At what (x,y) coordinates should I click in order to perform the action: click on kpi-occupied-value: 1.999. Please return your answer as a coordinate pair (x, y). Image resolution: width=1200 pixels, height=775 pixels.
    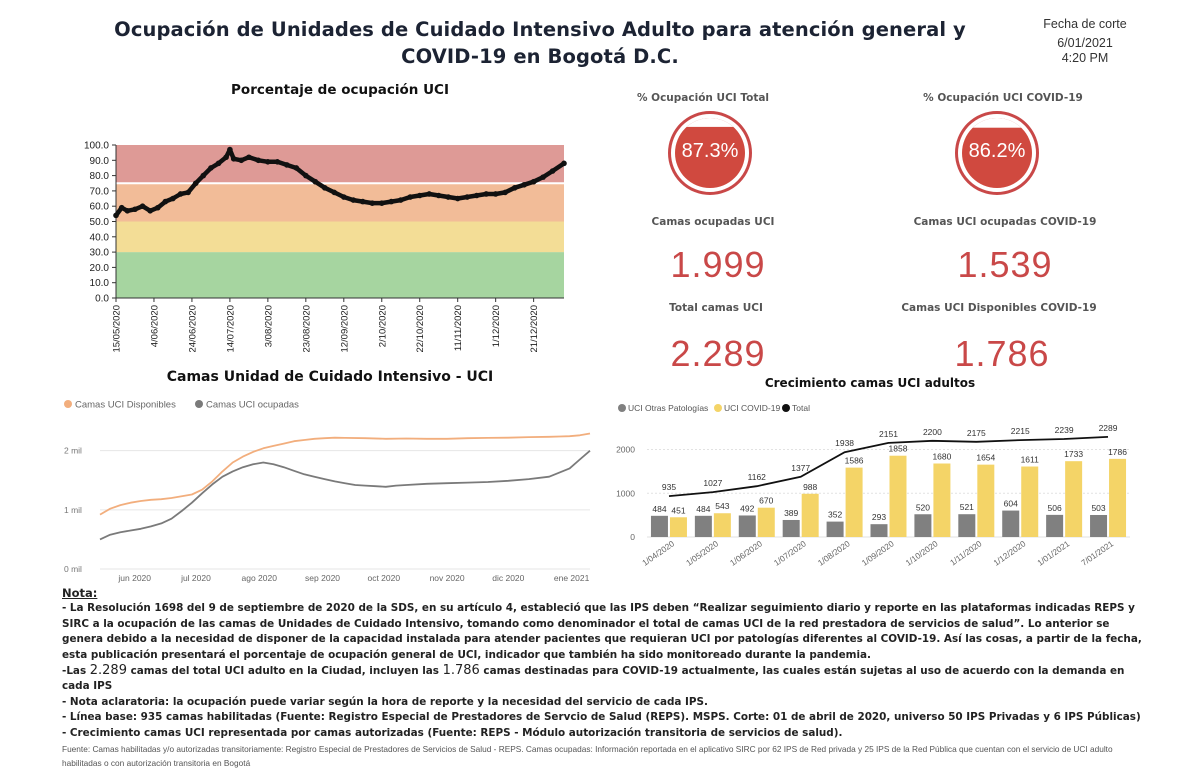
    Looking at the image, I should click on (718, 264).